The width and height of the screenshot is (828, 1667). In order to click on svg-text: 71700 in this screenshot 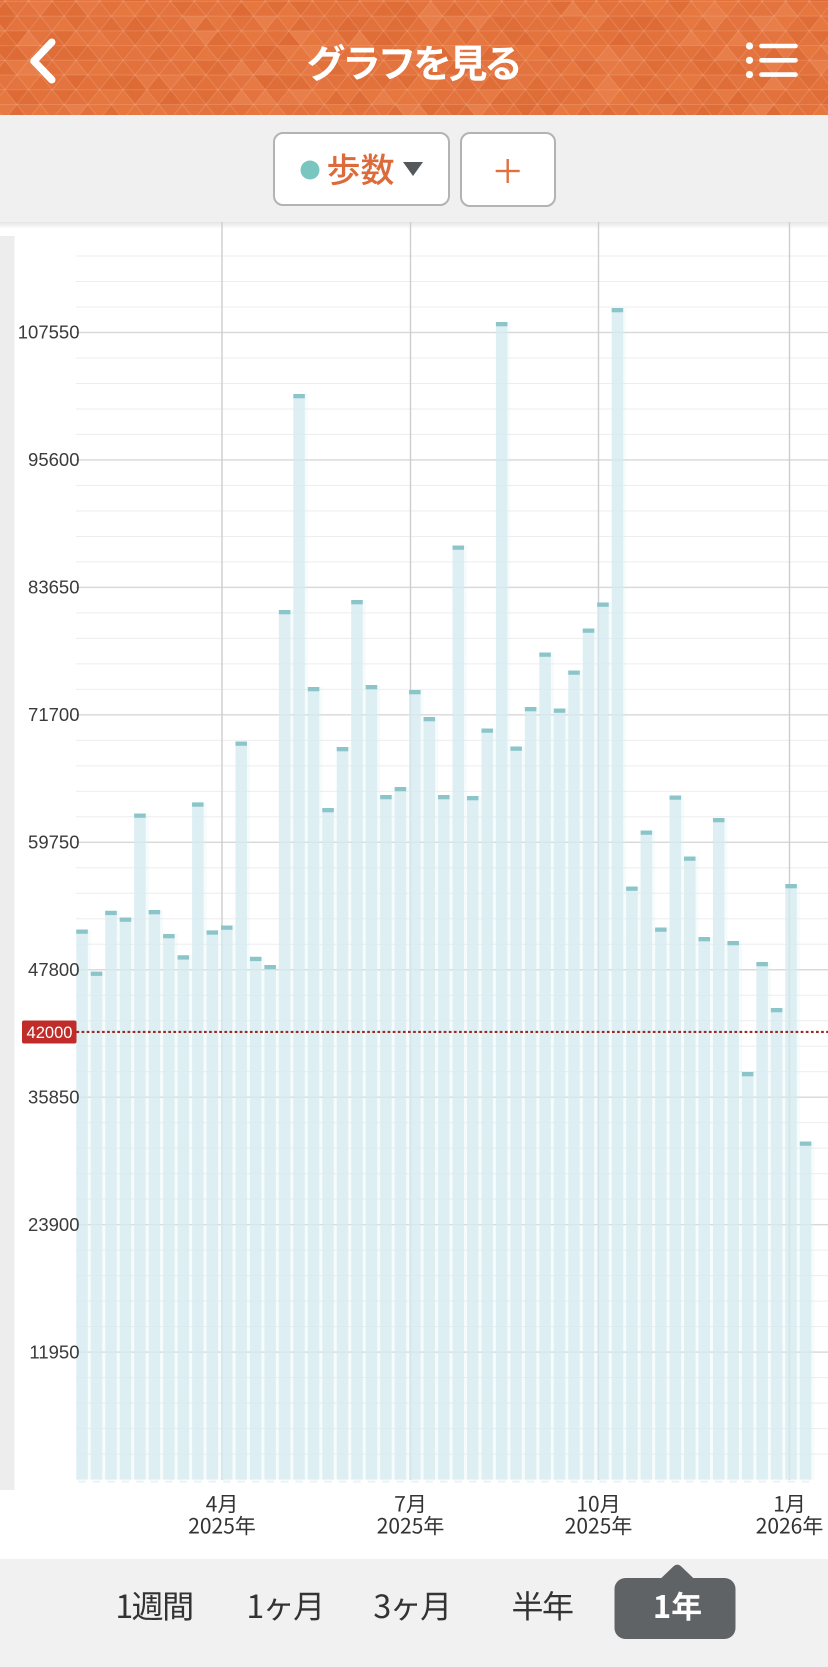, I will do `click(53, 714)`.